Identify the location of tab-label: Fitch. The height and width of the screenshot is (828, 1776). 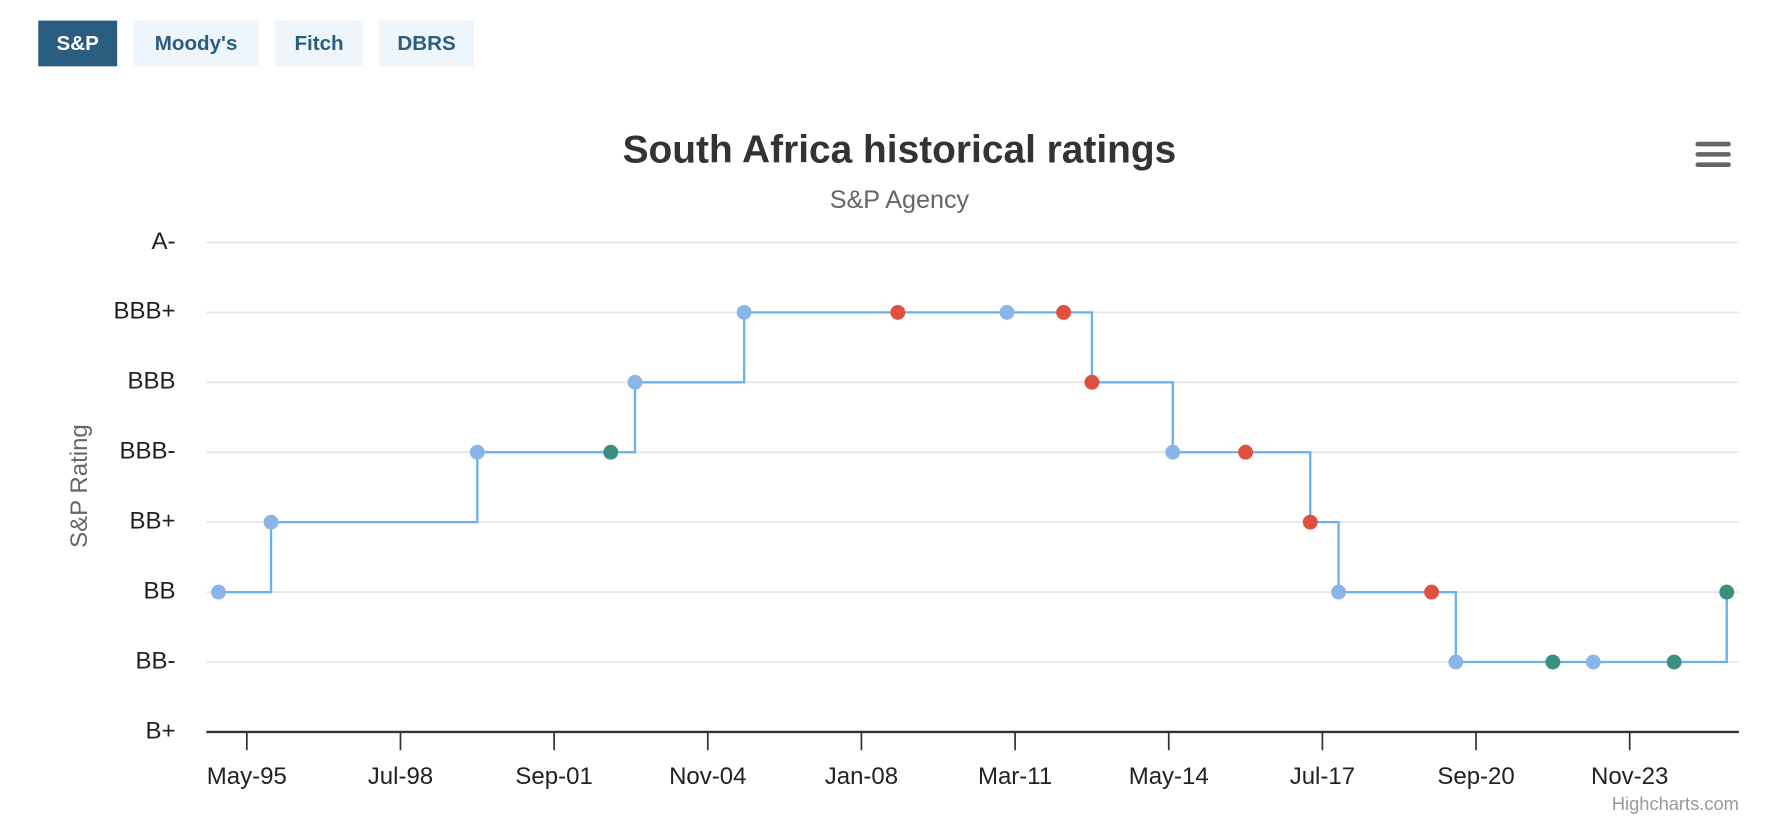
(318, 43).